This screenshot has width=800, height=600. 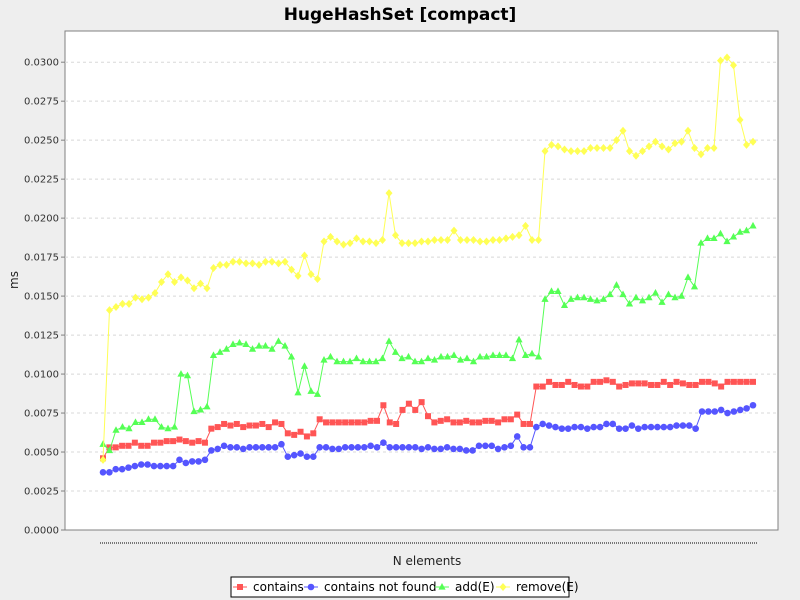 I want to click on legend-label: remove(E), so click(x=547, y=587).